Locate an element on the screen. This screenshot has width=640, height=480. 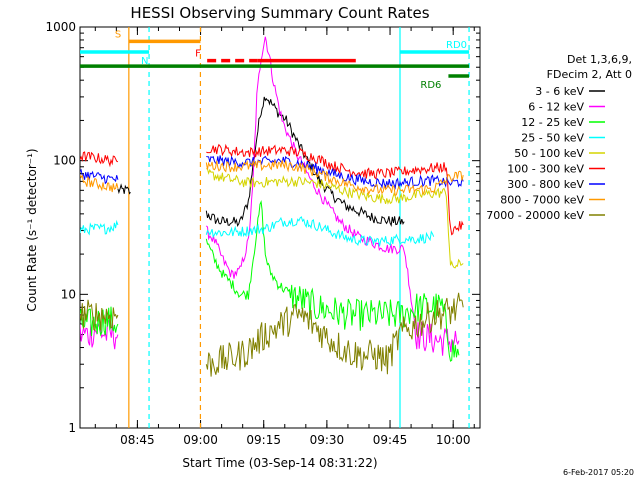
y-tick-label: 10 is located at coordinates (68, 294).